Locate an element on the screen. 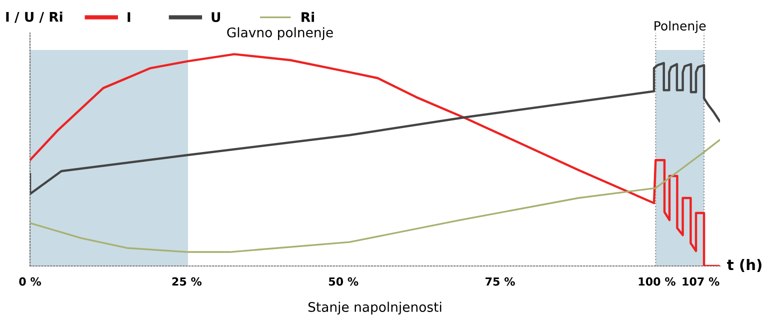 The width and height of the screenshot is (770, 323). x-tick-label: 25 % is located at coordinates (187, 281).